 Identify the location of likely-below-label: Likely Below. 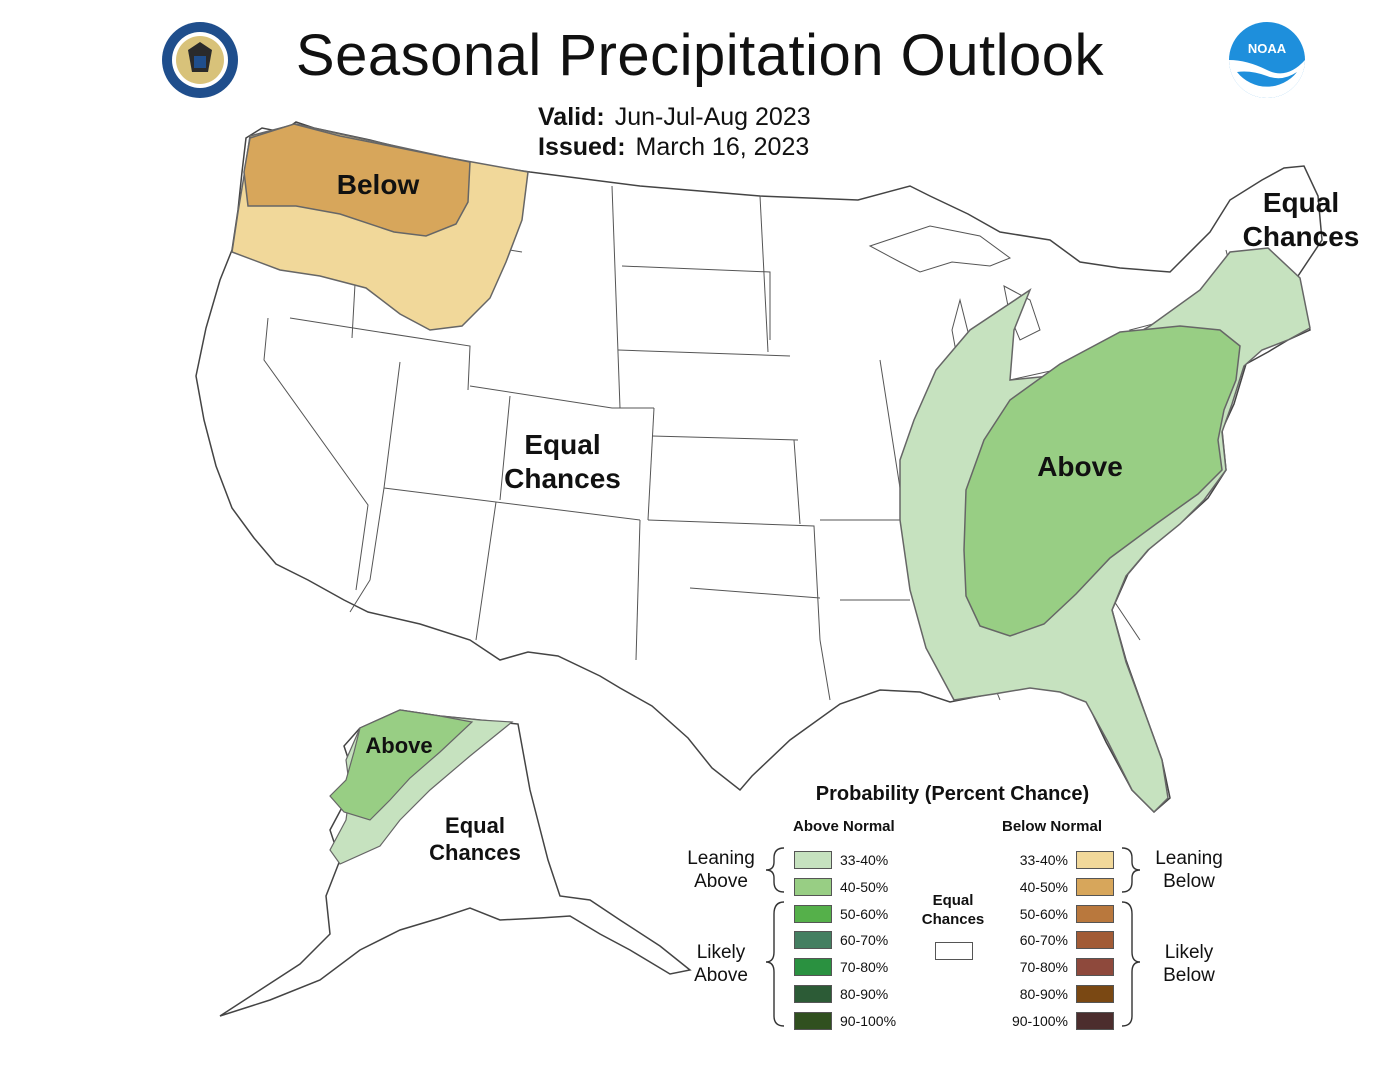
(1189, 964).